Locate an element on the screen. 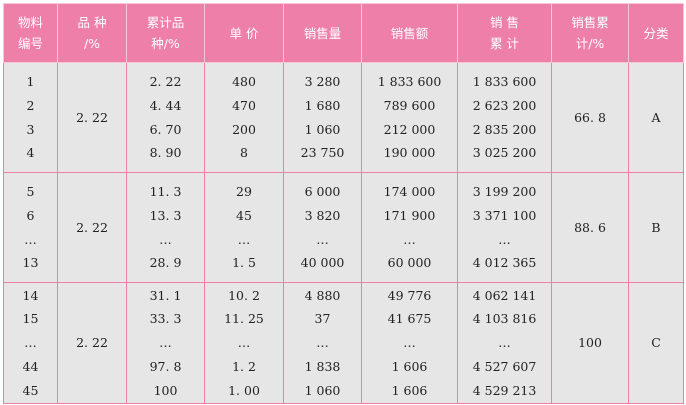 The width and height of the screenshot is (686, 405). material-id-cell: 5 6 … 13 is located at coordinates (30, 227).